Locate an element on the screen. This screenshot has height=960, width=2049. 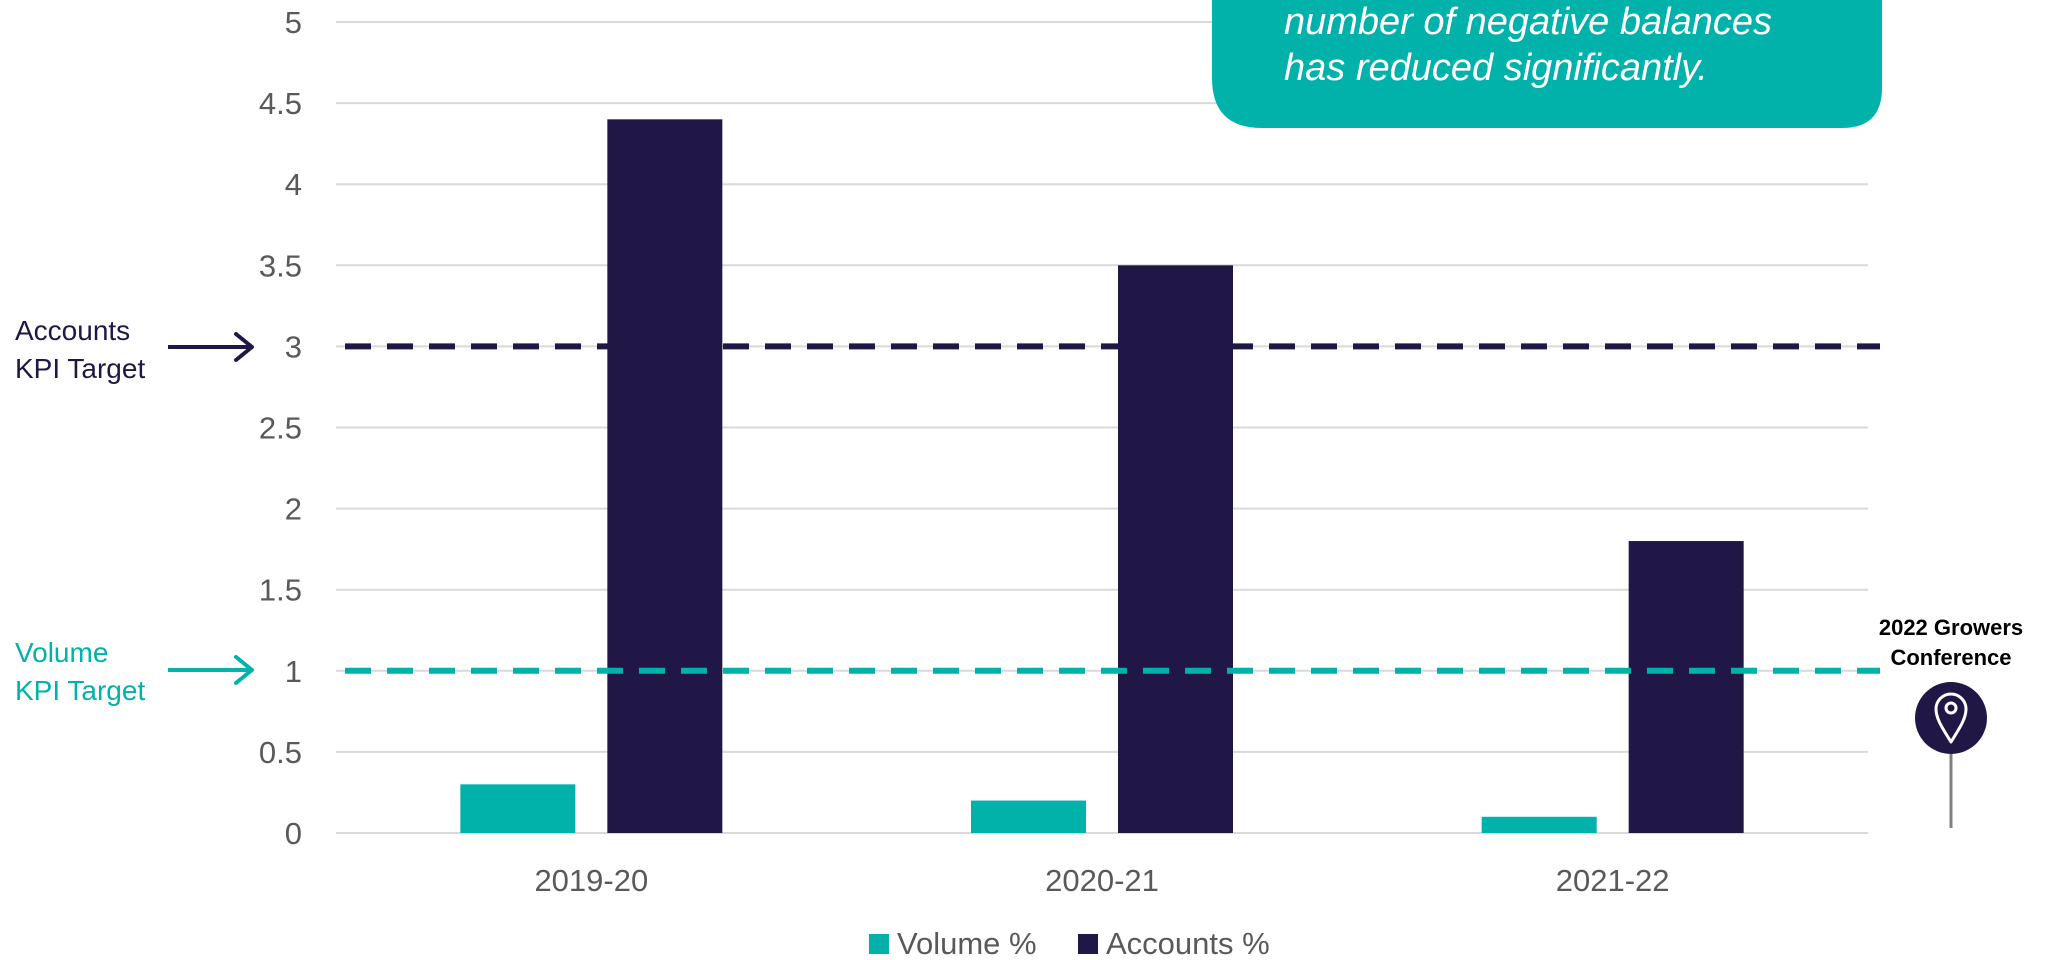
y-tick-label: 5 is located at coordinates (293, 22).